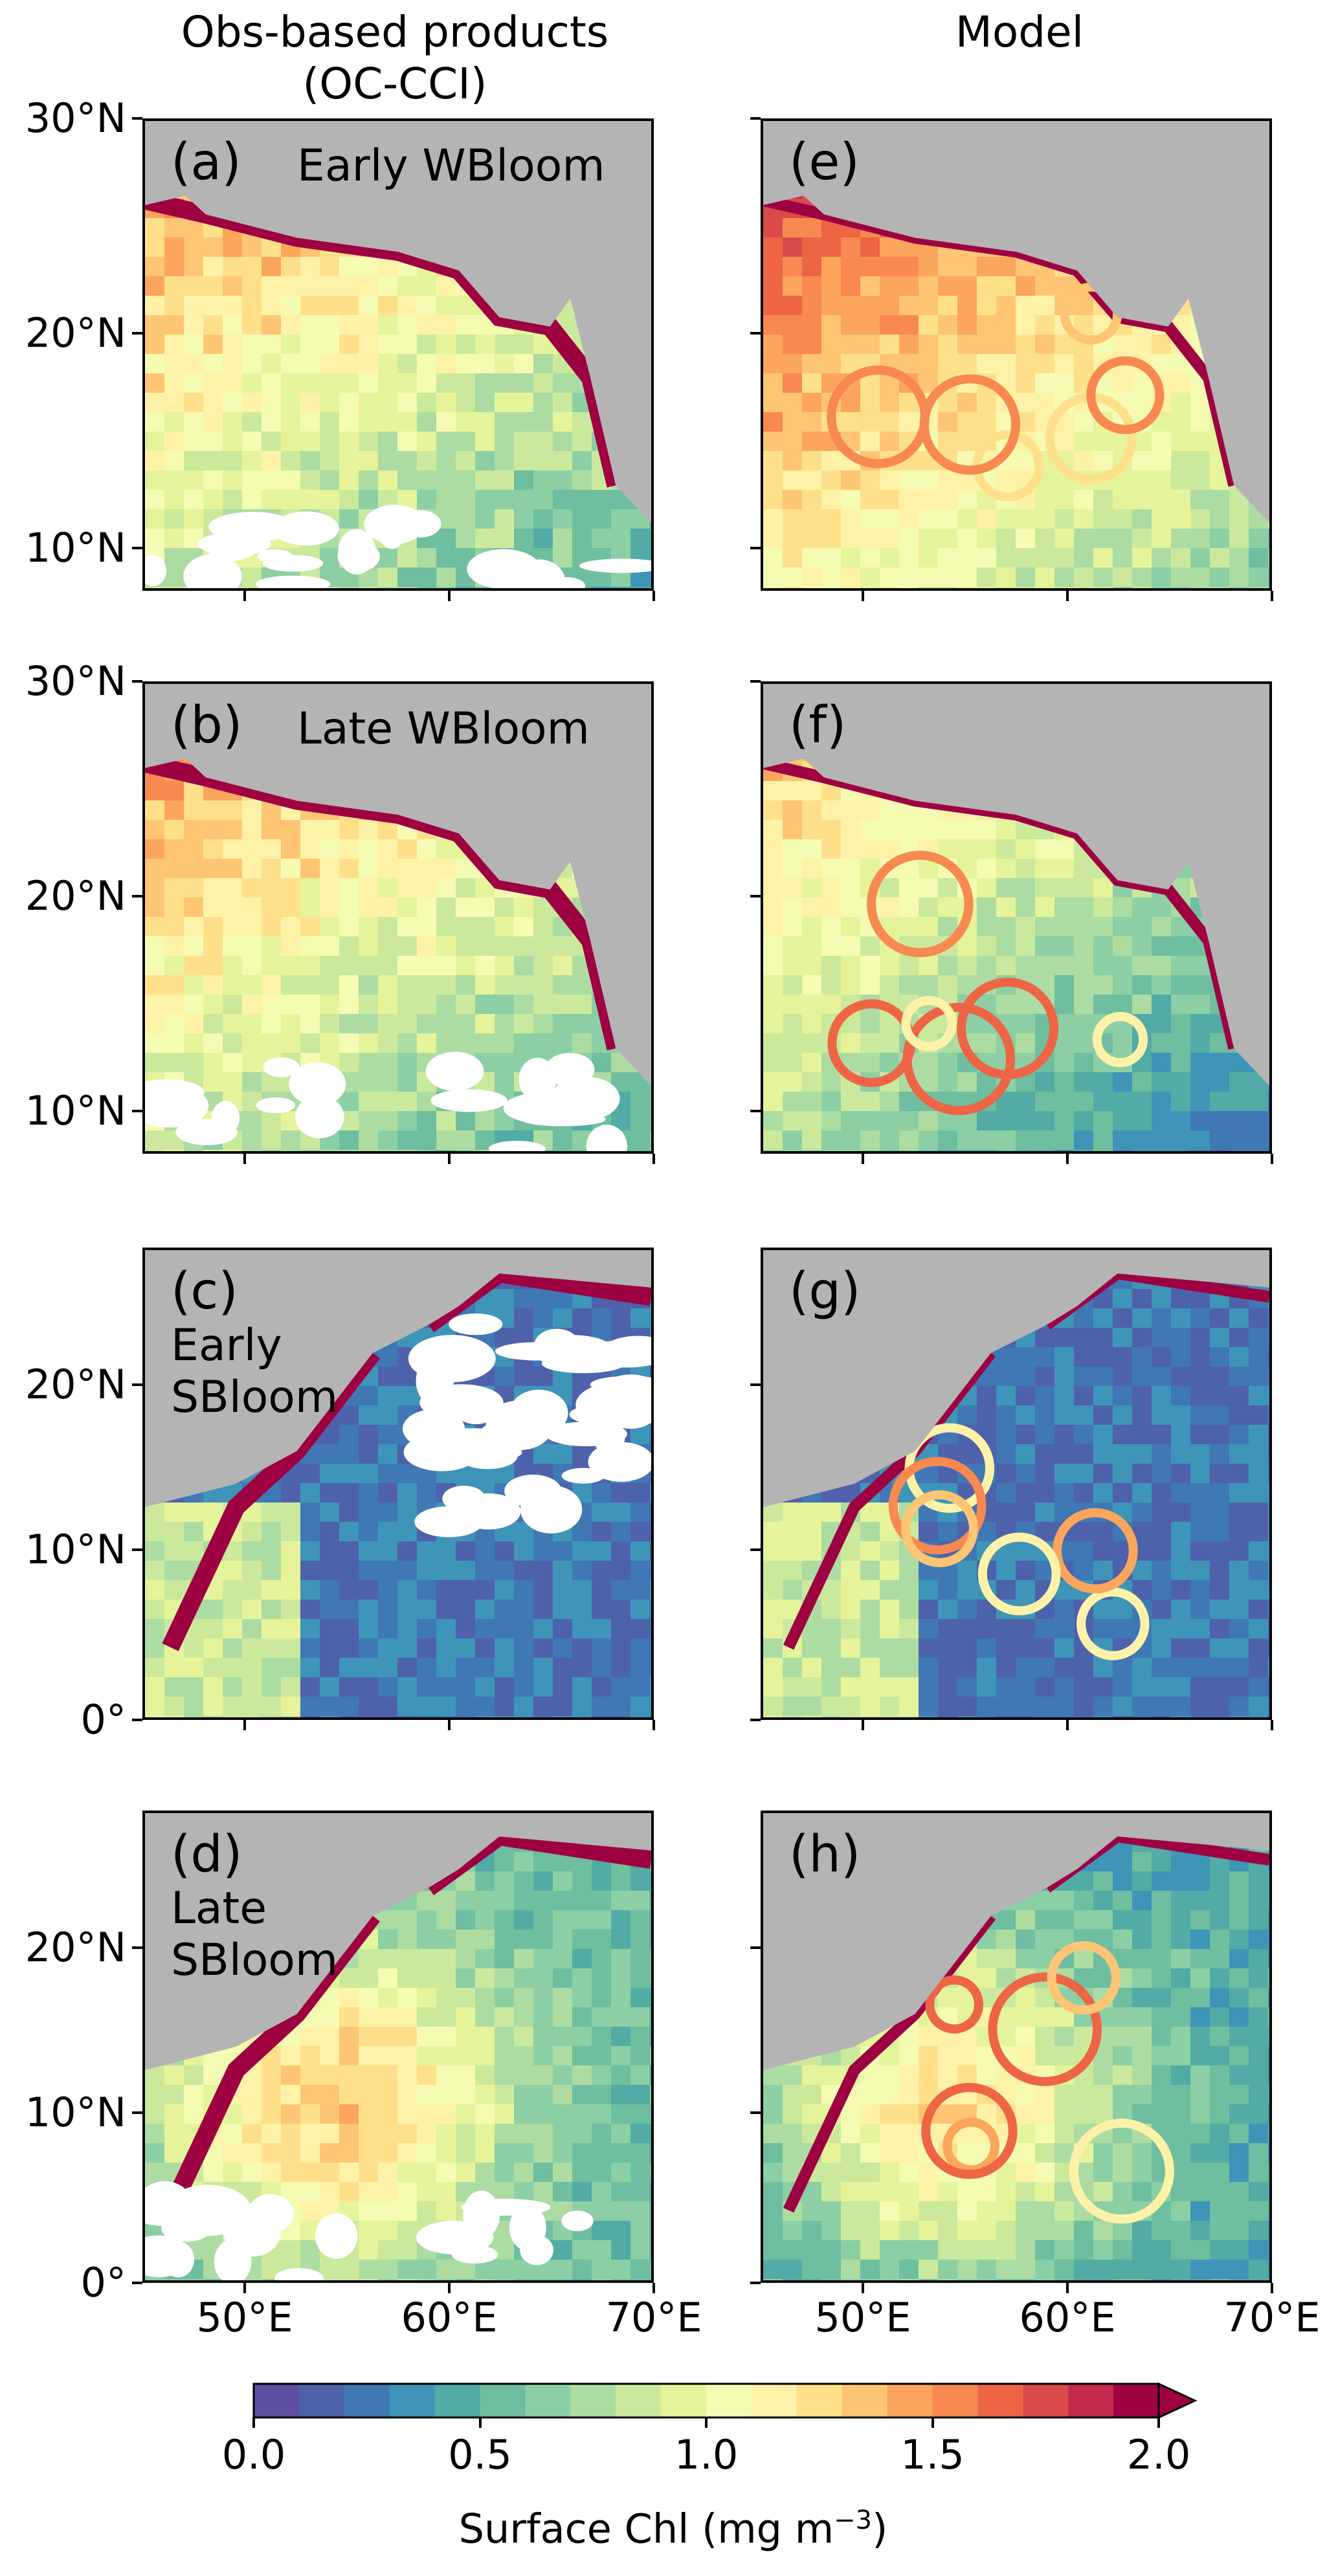  I want to click on map-panel-d: (d) Late SBloom, so click(398, 2047).